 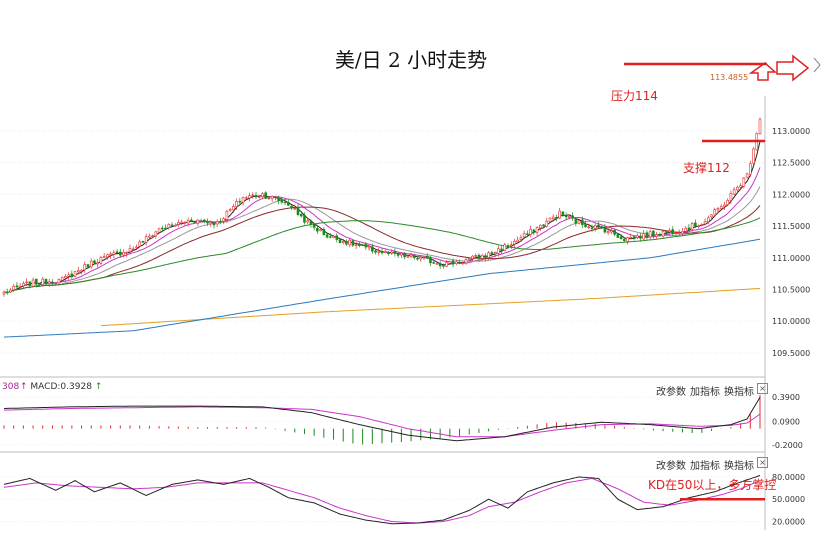 I want to click on orange-ma-line, so click(x=430, y=307).